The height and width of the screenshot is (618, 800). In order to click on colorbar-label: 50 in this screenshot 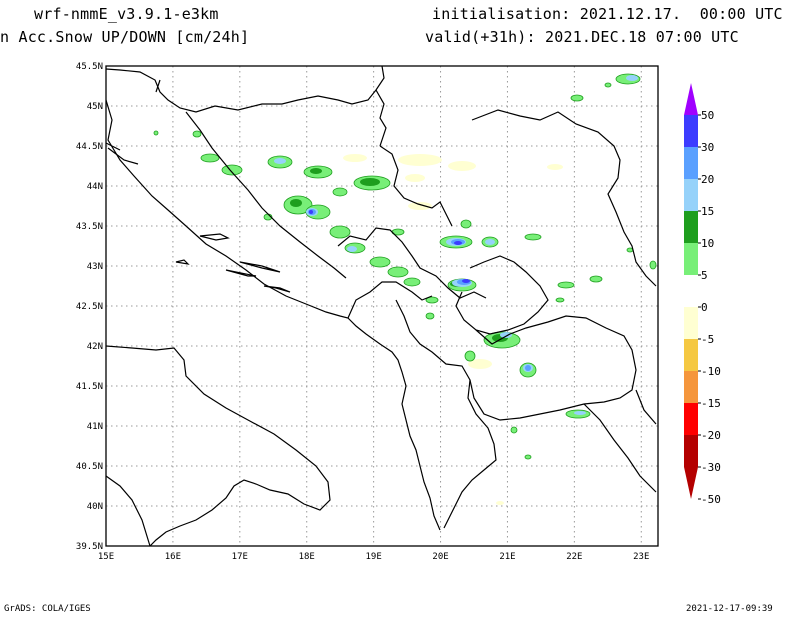, I will do `click(707, 115)`.